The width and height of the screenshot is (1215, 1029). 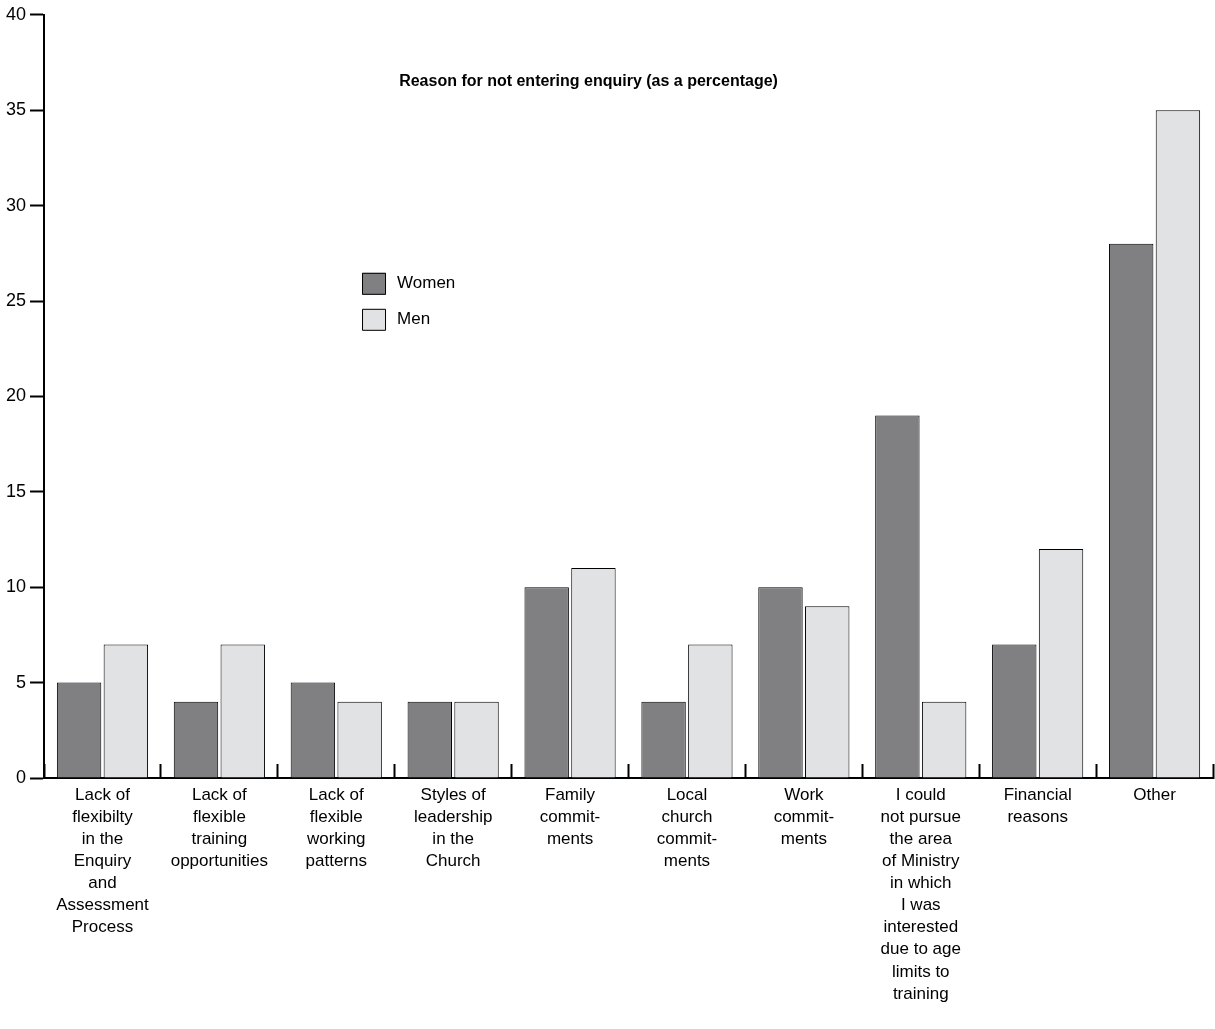 What do you see at coordinates (16, 13) in the screenshot?
I see `y-tick-label: 40` at bounding box center [16, 13].